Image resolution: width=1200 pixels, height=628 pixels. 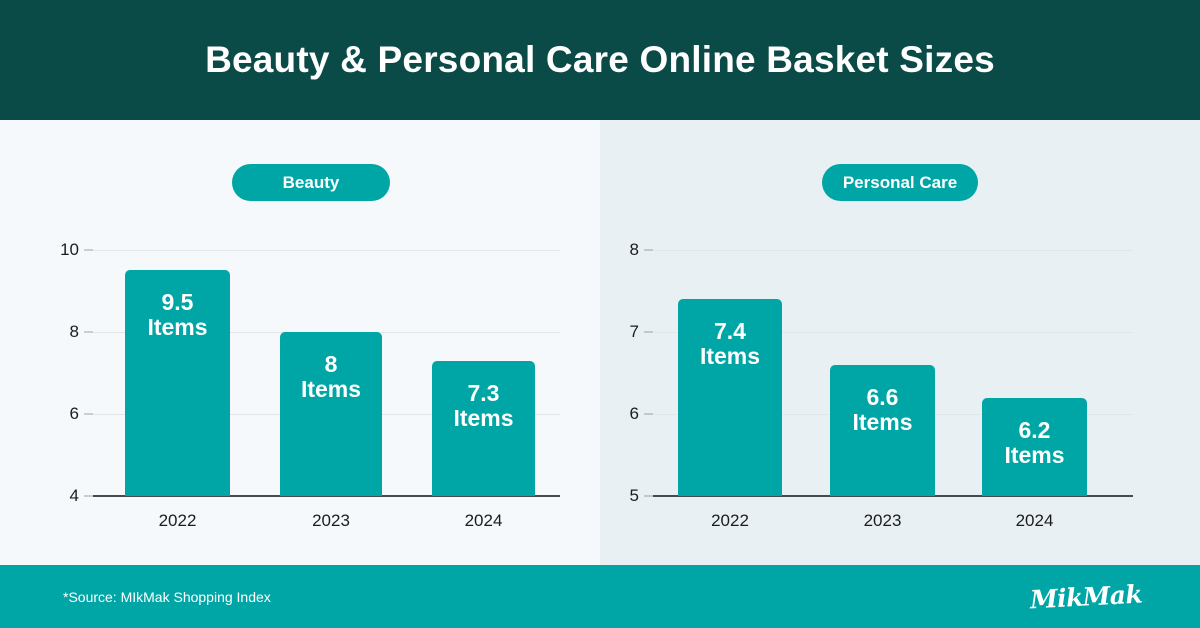 What do you see at coordinates (331, 364) in the screenshot?
I see `bar-value-label: 8` at bounding box center [331, 364].